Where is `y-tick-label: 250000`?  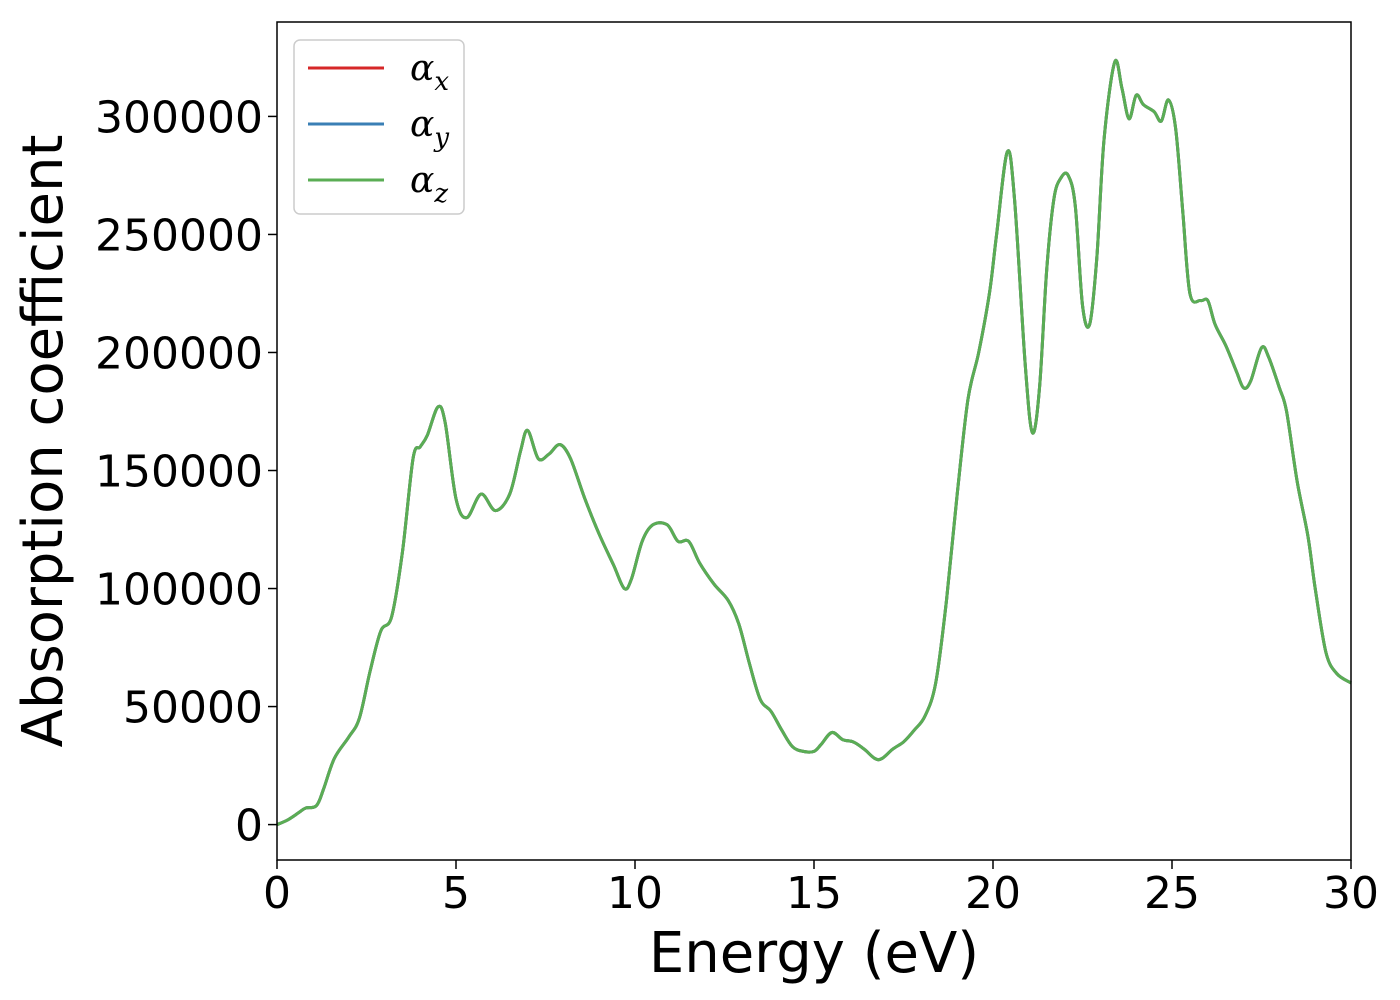 y-tick-label: 250000 is located at coordinates (179, 235).